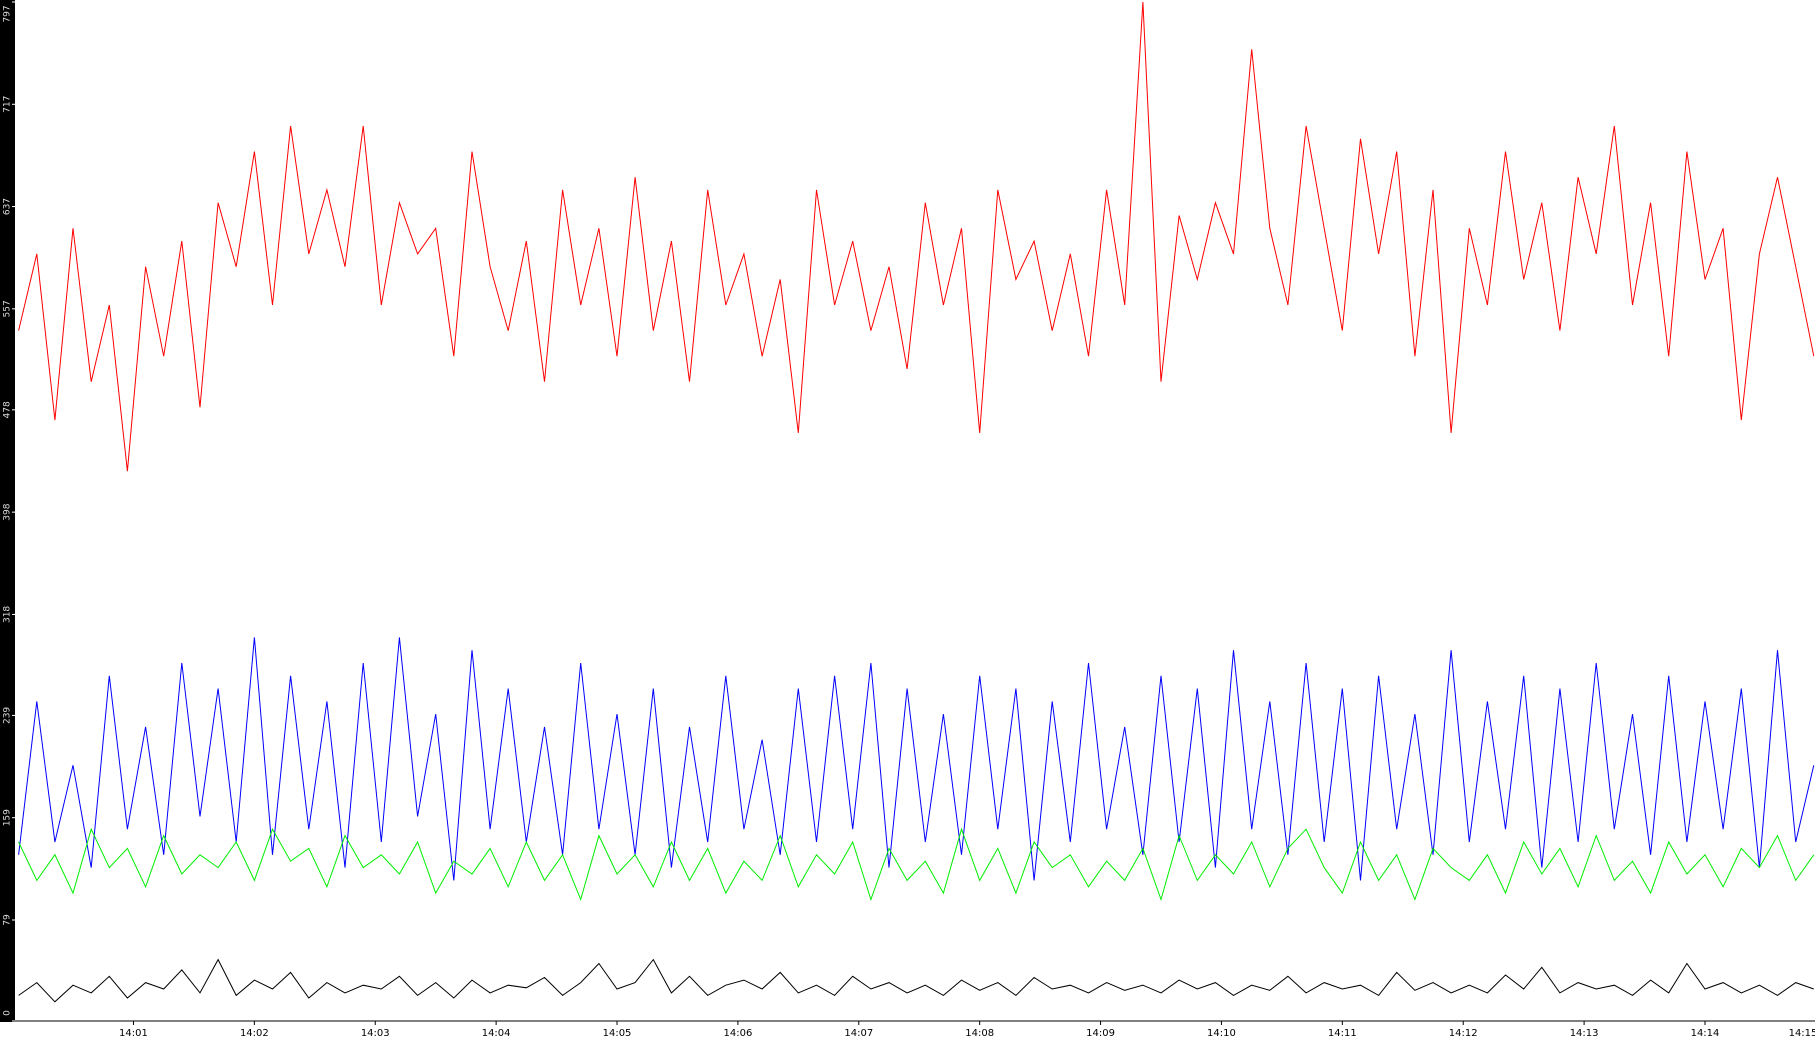 Image resolution: width=1815 pixels, height=1039 pixels. Describe the element at coordinates (8, 13) in the screenshot. I see `y-tick-label: 797` at that location.